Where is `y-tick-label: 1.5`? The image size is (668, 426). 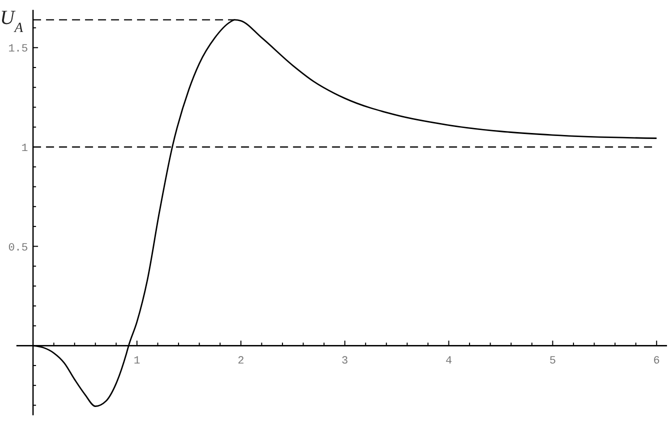 y-tick-label: 1.5 is located at coordinates (18, 50).